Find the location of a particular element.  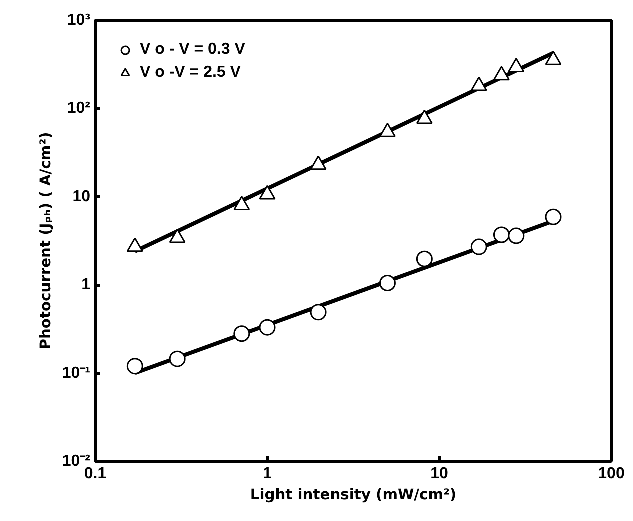

x-tick-label: 100 is located at coordinates (611, 474).